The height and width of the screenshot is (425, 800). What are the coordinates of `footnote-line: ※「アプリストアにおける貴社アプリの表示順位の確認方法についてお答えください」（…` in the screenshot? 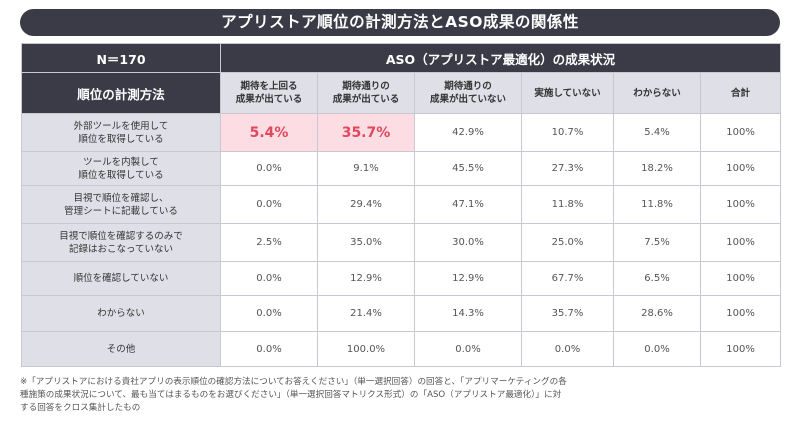 It's located at (293, 382).